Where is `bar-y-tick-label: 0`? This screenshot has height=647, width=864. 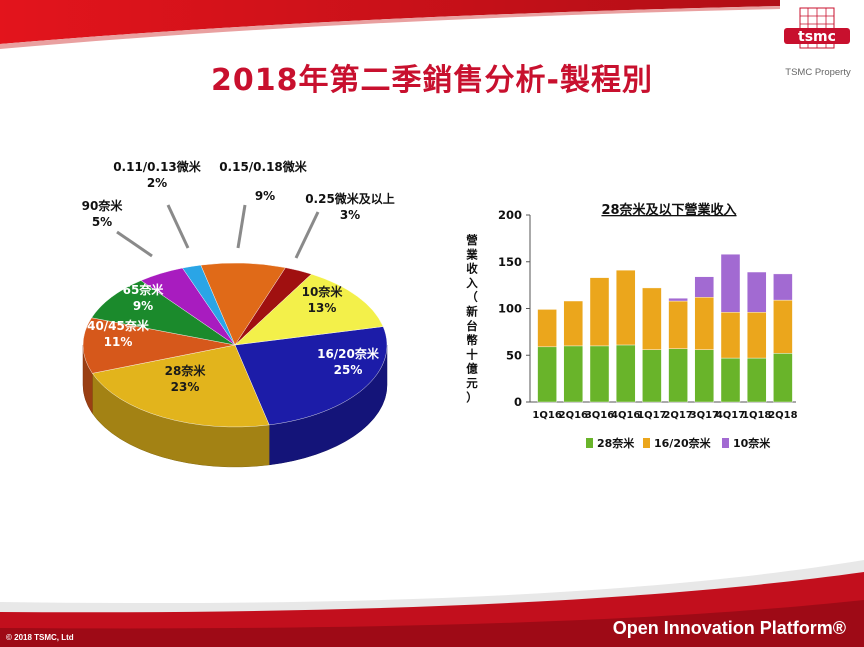 bar-y-tick-label: 0 is located at coordinates (518, 402).